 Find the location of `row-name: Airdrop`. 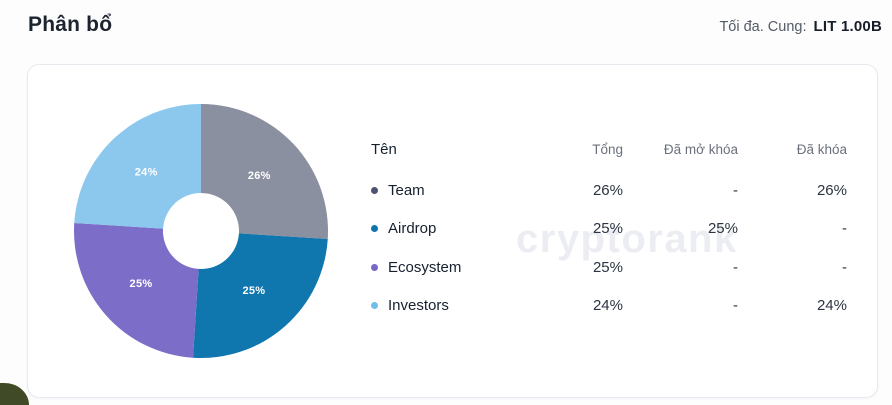

row-name: Airdrop is located at coordinates (446, 228).